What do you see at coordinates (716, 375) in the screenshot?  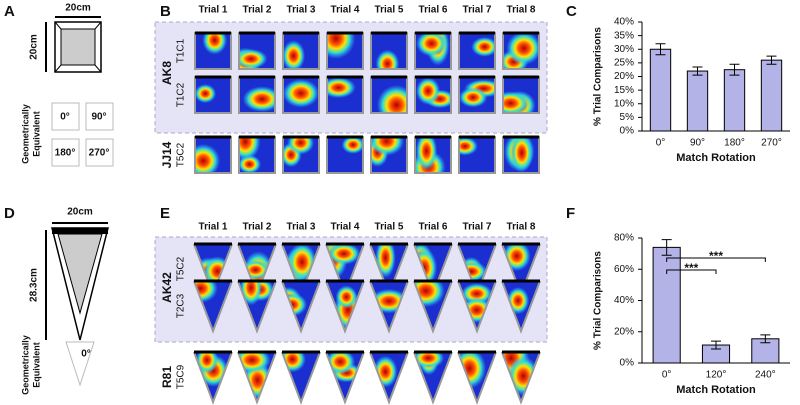 I see `x-tick-label: 120°` at bounding box center [716, 375].